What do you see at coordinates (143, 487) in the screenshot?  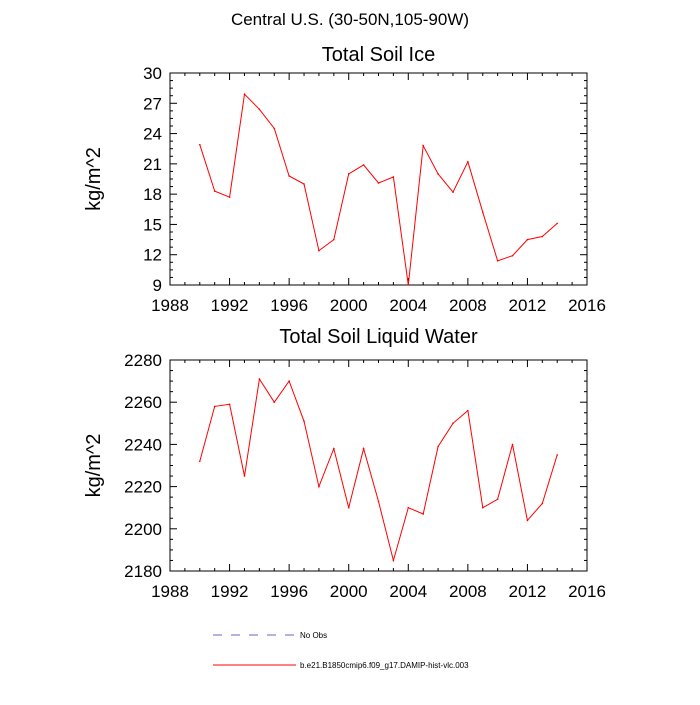 I see `y-tick-label: 2220` at bounding box center [143, 487].